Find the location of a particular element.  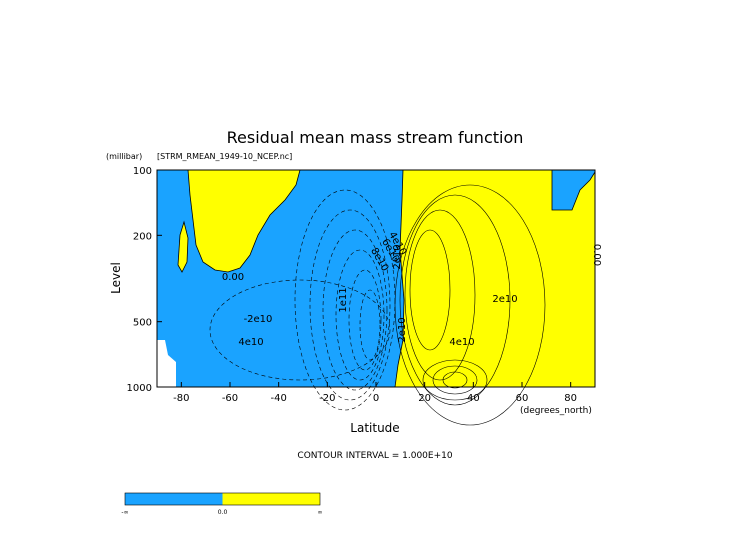

y-tick-label: 200 is located at coordinates (142, 236).